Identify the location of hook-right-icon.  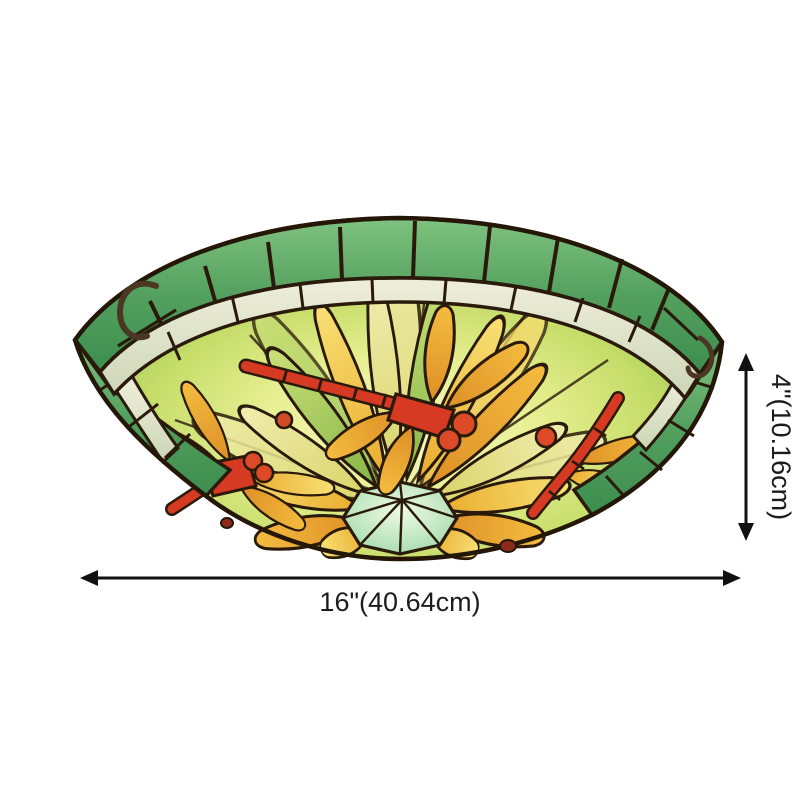
(700, 357).